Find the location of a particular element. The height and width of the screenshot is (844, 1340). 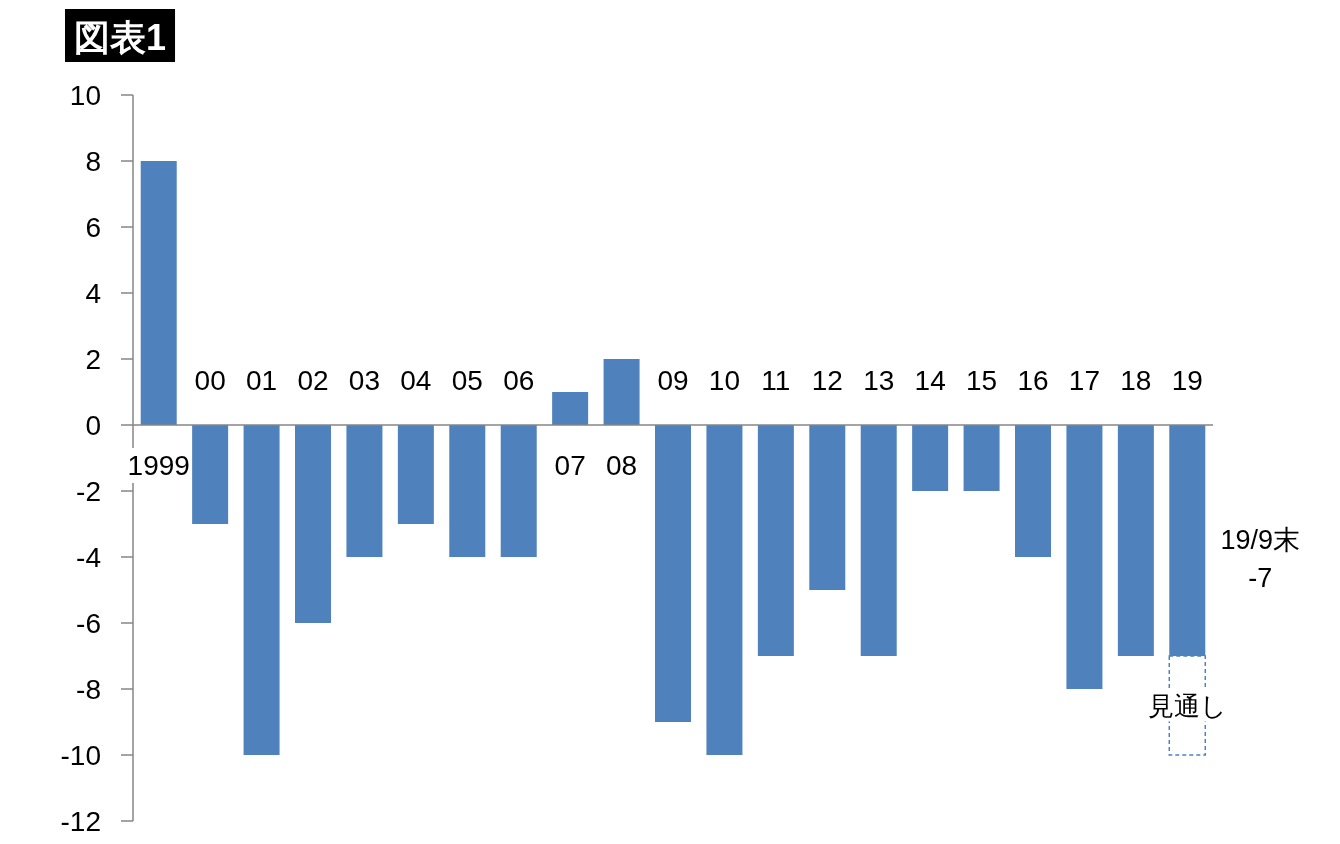

text: 19/9末 -7 is located at coordinates (1260, 558).